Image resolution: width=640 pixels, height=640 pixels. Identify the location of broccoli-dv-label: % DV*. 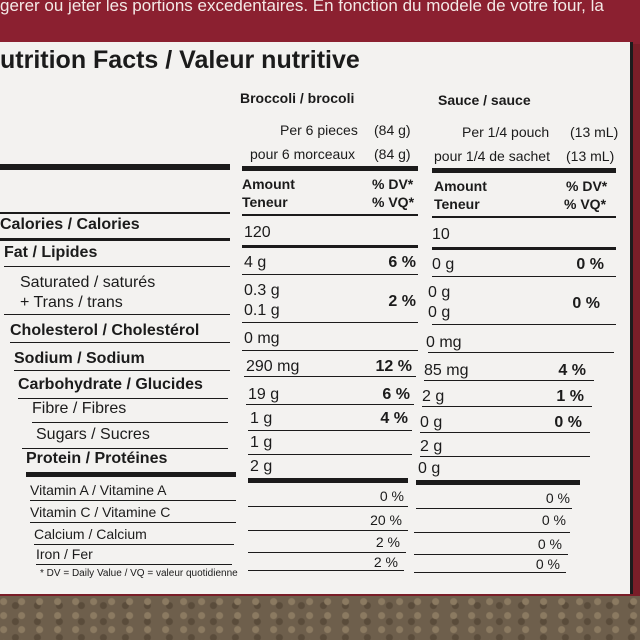
(393, 184).